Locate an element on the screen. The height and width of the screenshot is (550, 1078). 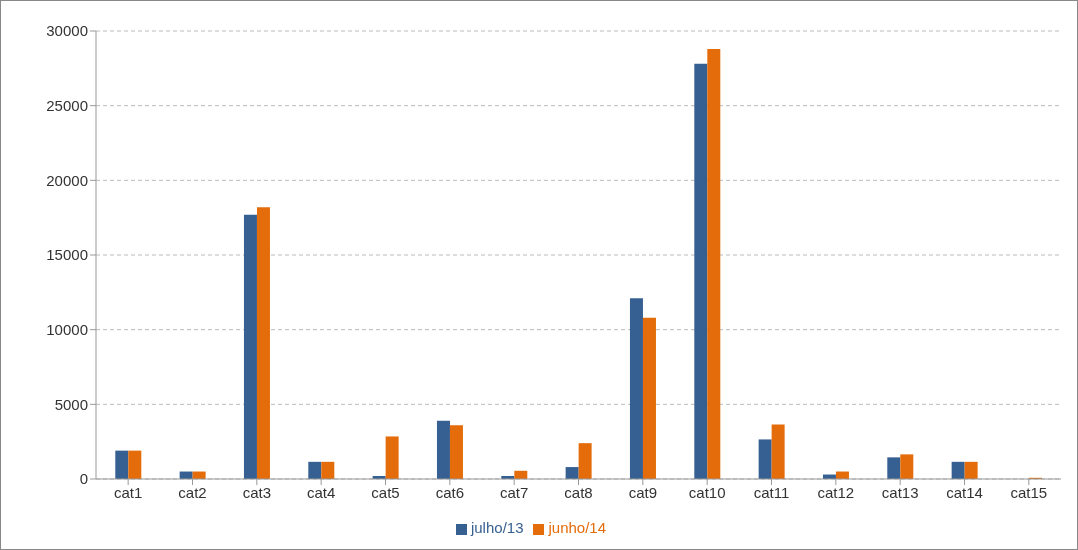
y-tick-label: 30000 is located at coordinates (67, 31).